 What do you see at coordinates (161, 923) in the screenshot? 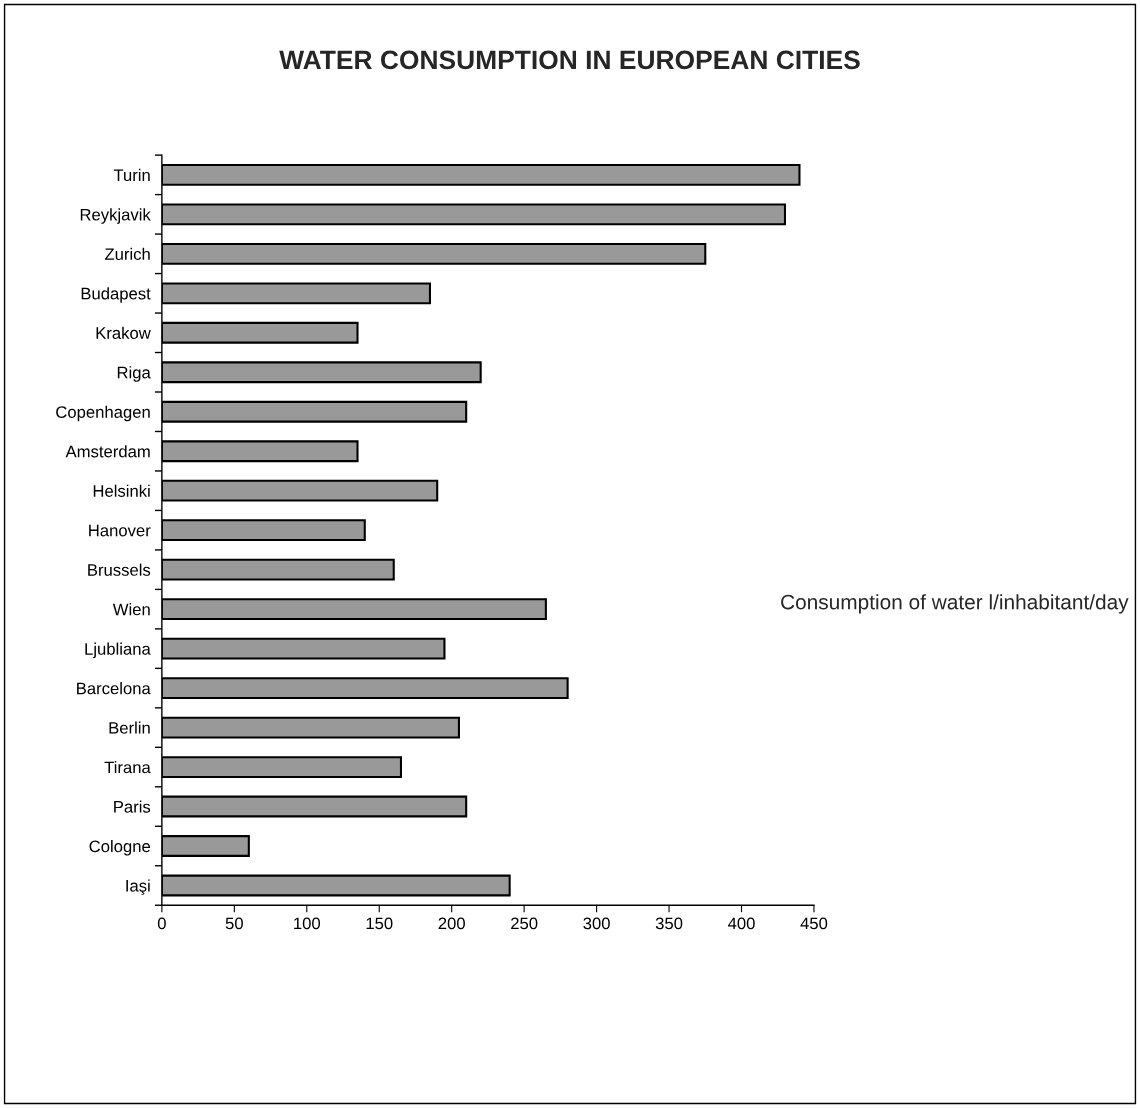
I see `x-tick-label: 0` at bounding box center [161, 923].